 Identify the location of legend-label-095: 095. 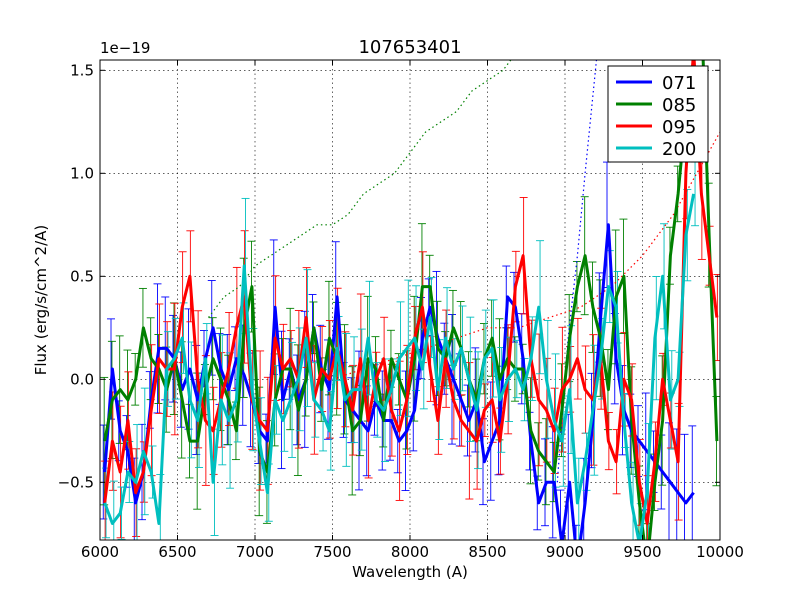
(679, 127).